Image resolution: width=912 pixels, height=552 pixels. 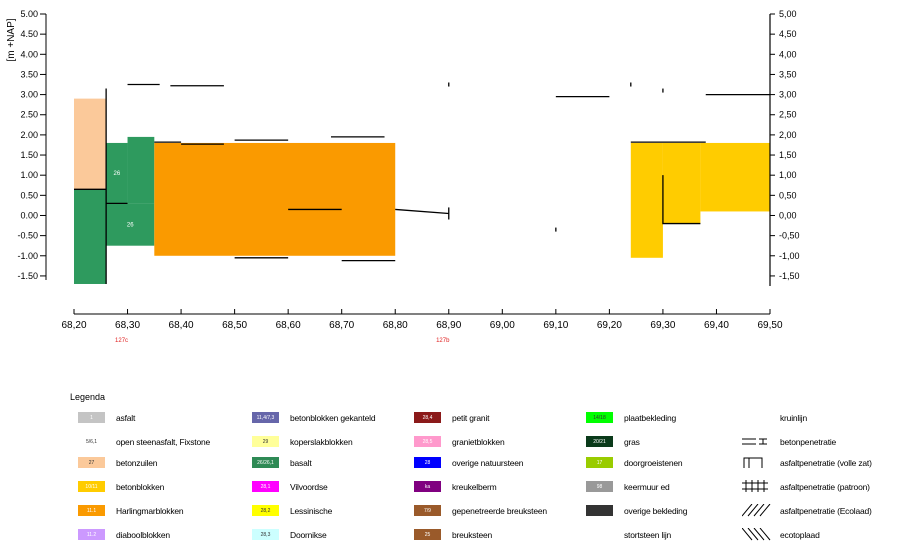 What do you see at coordinates (826, 510) in the screenshot?
I see `legend-label: asfaltpenetratie (Ecolaad)` at bounding box center [826, 510].